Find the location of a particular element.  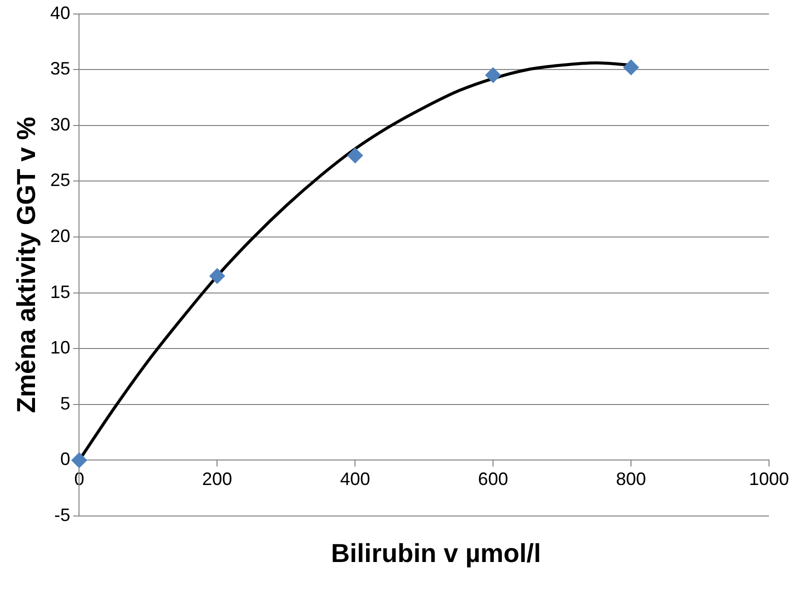

y-tick-label: 35 is located at coordinates (60, 68).